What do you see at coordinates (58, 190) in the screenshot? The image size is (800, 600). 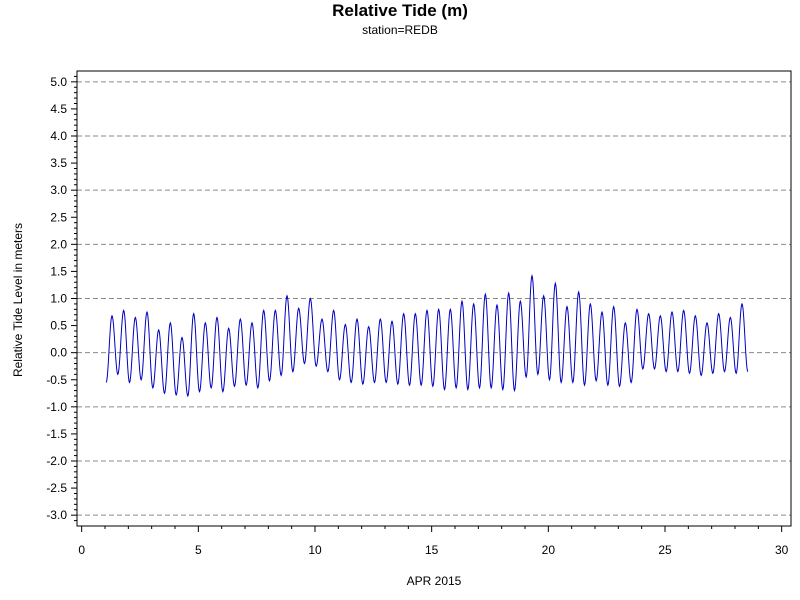 I see `y-tick-label: 3.0` at bounding box center [58, 190].